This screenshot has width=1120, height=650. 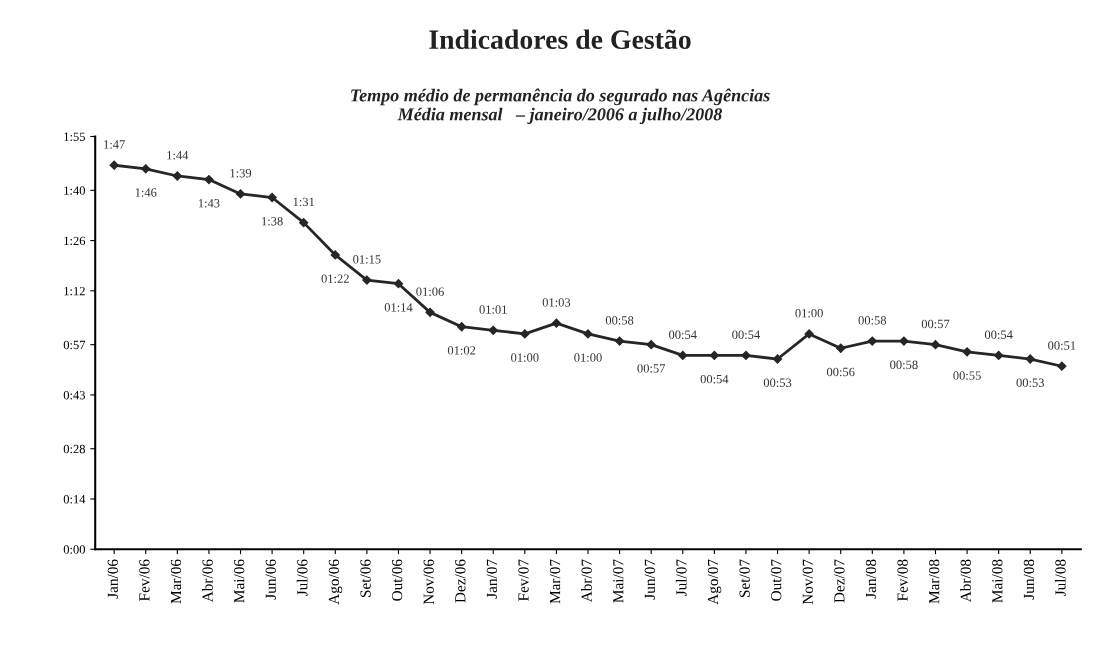 I want to click on x-tick-label: Jan/07, so click(x=492, y=579).